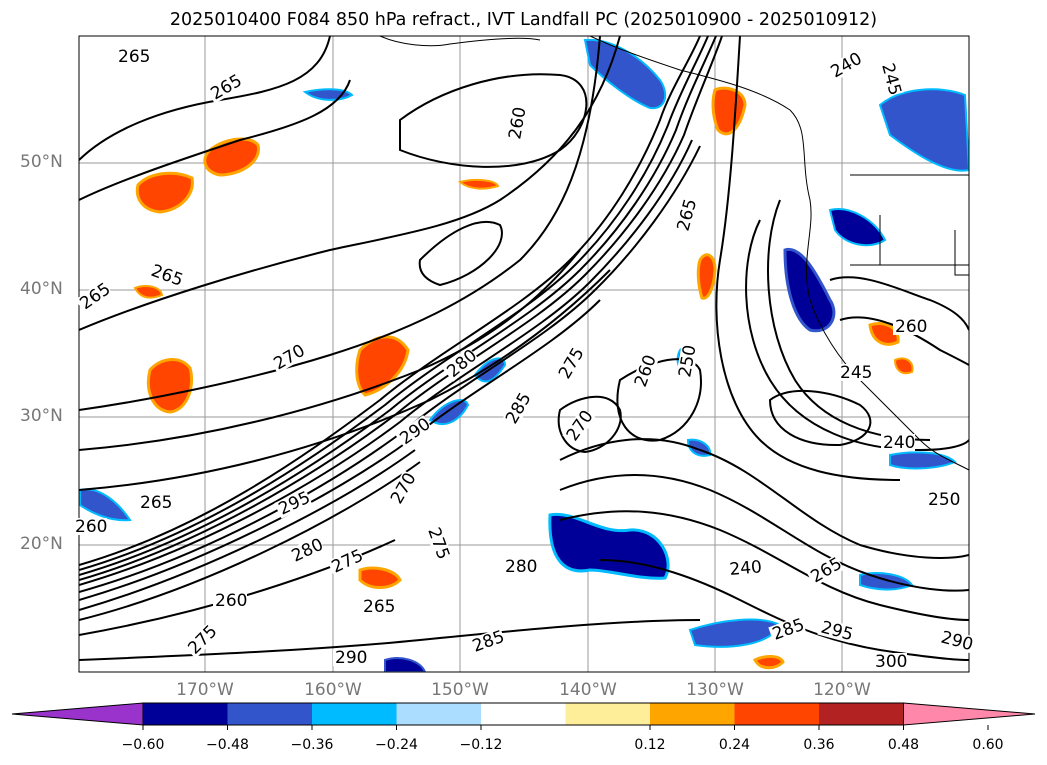  Describe the element at coordinates (77, 714) in the screenshot. I see `colorbar-extend-low` at that location.